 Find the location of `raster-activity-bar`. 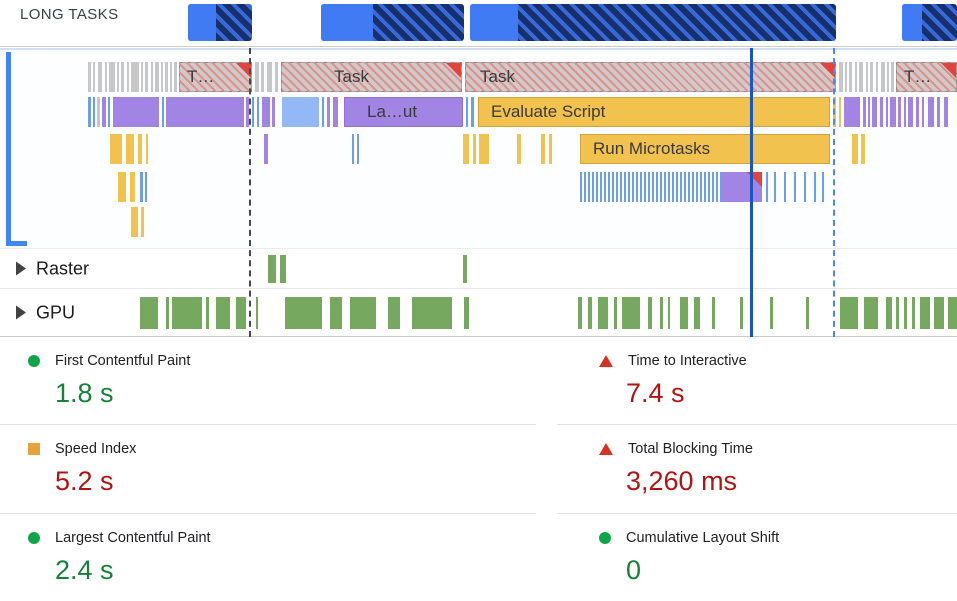

raster-activity-bar is located at coordinates (272, 269).